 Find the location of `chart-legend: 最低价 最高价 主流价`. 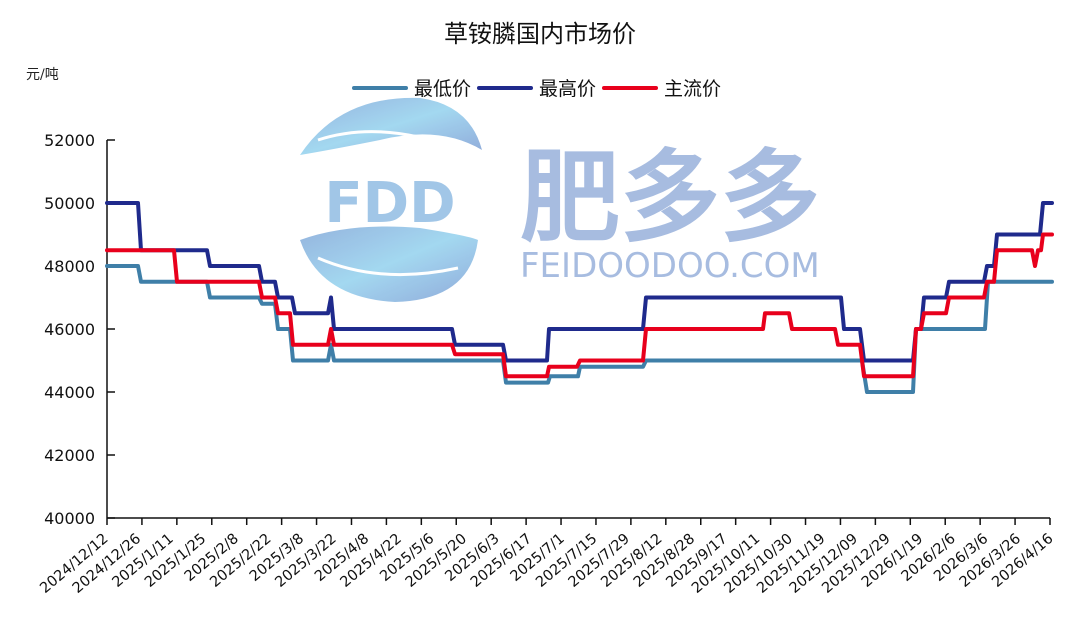

chart-legend: 最低价 最高价 主流价 is located at coordinates (539, 87).